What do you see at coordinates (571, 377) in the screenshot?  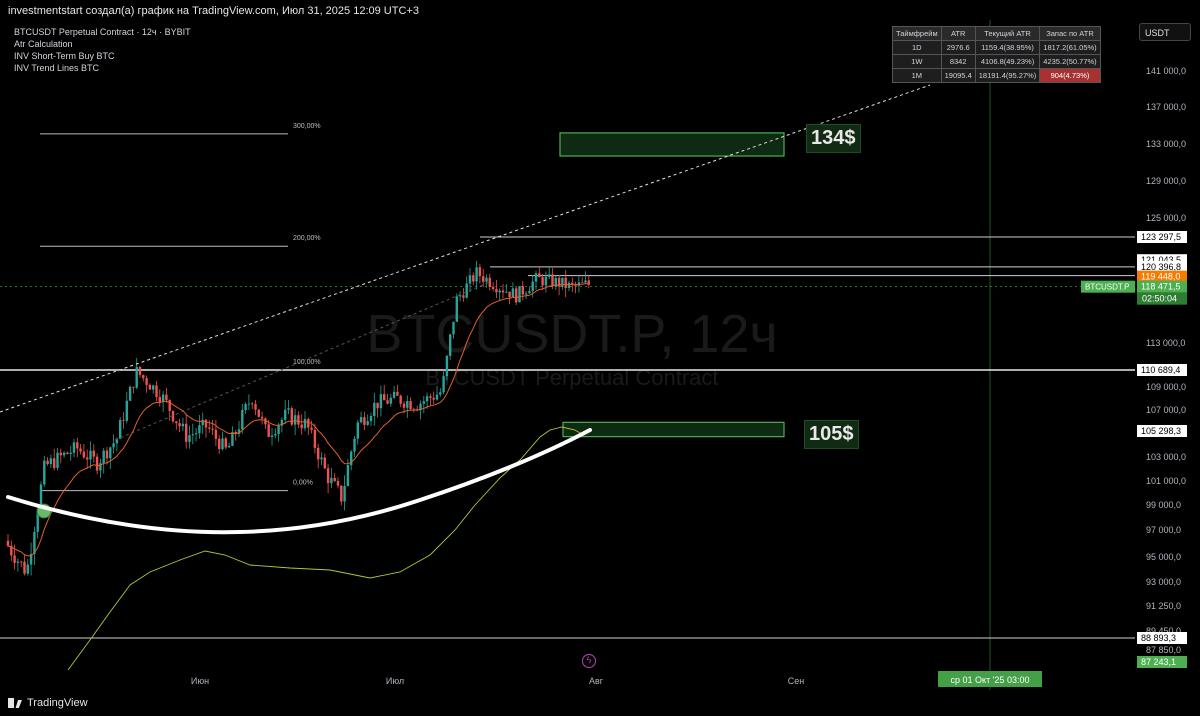 I see `watermark-name: BTCUSDT Perpetual Contract` at bounding box center [571, 377].